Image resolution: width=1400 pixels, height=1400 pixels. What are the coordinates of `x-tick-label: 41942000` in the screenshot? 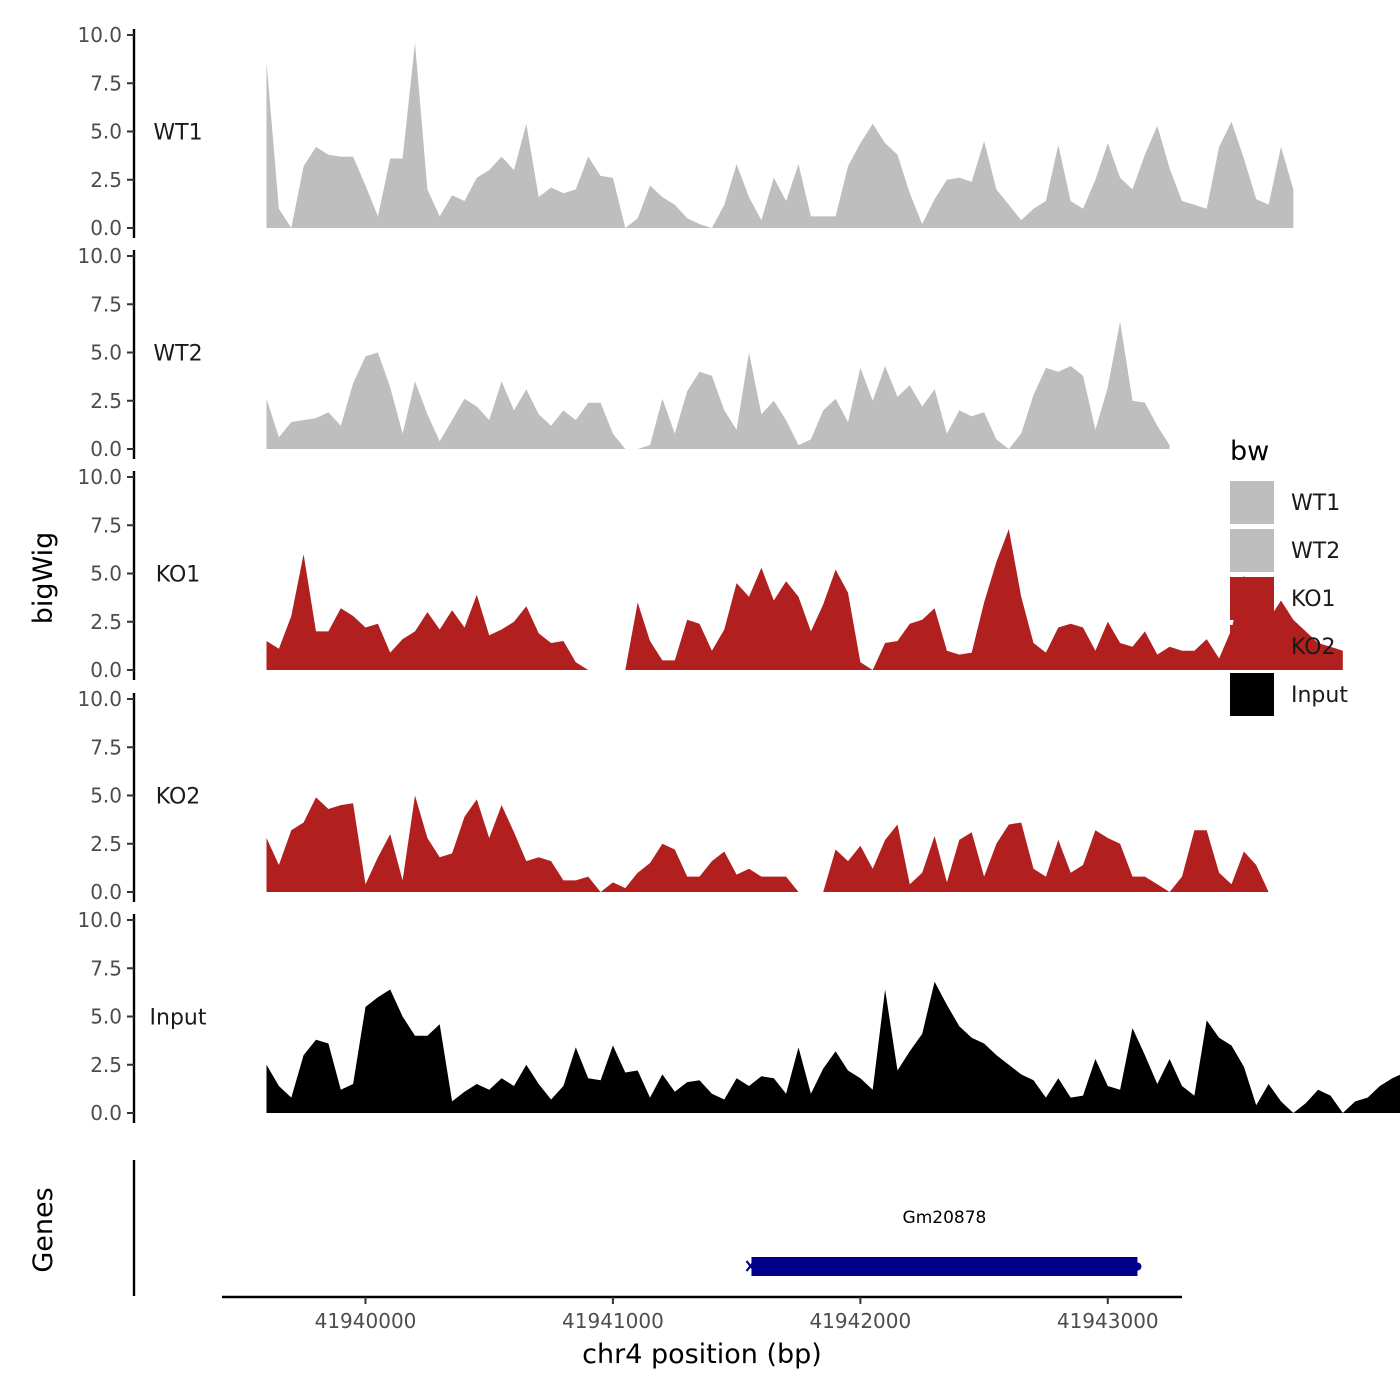 It's located at (860, 1321).